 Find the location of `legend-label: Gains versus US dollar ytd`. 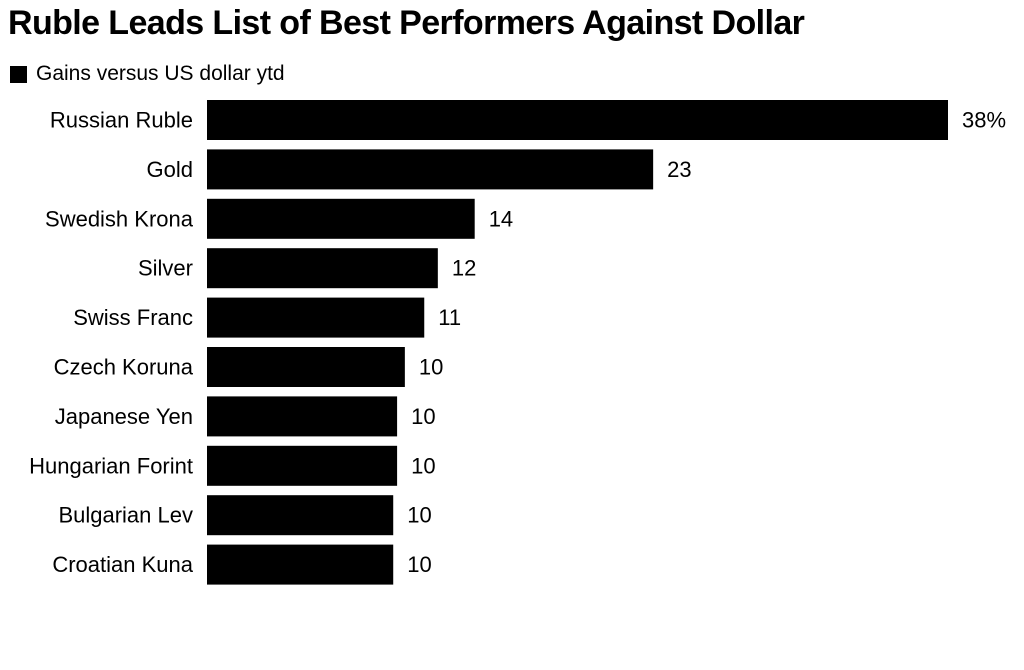

legend-label: Gains versus US dollar ytd is located at coordinates (160, 73).